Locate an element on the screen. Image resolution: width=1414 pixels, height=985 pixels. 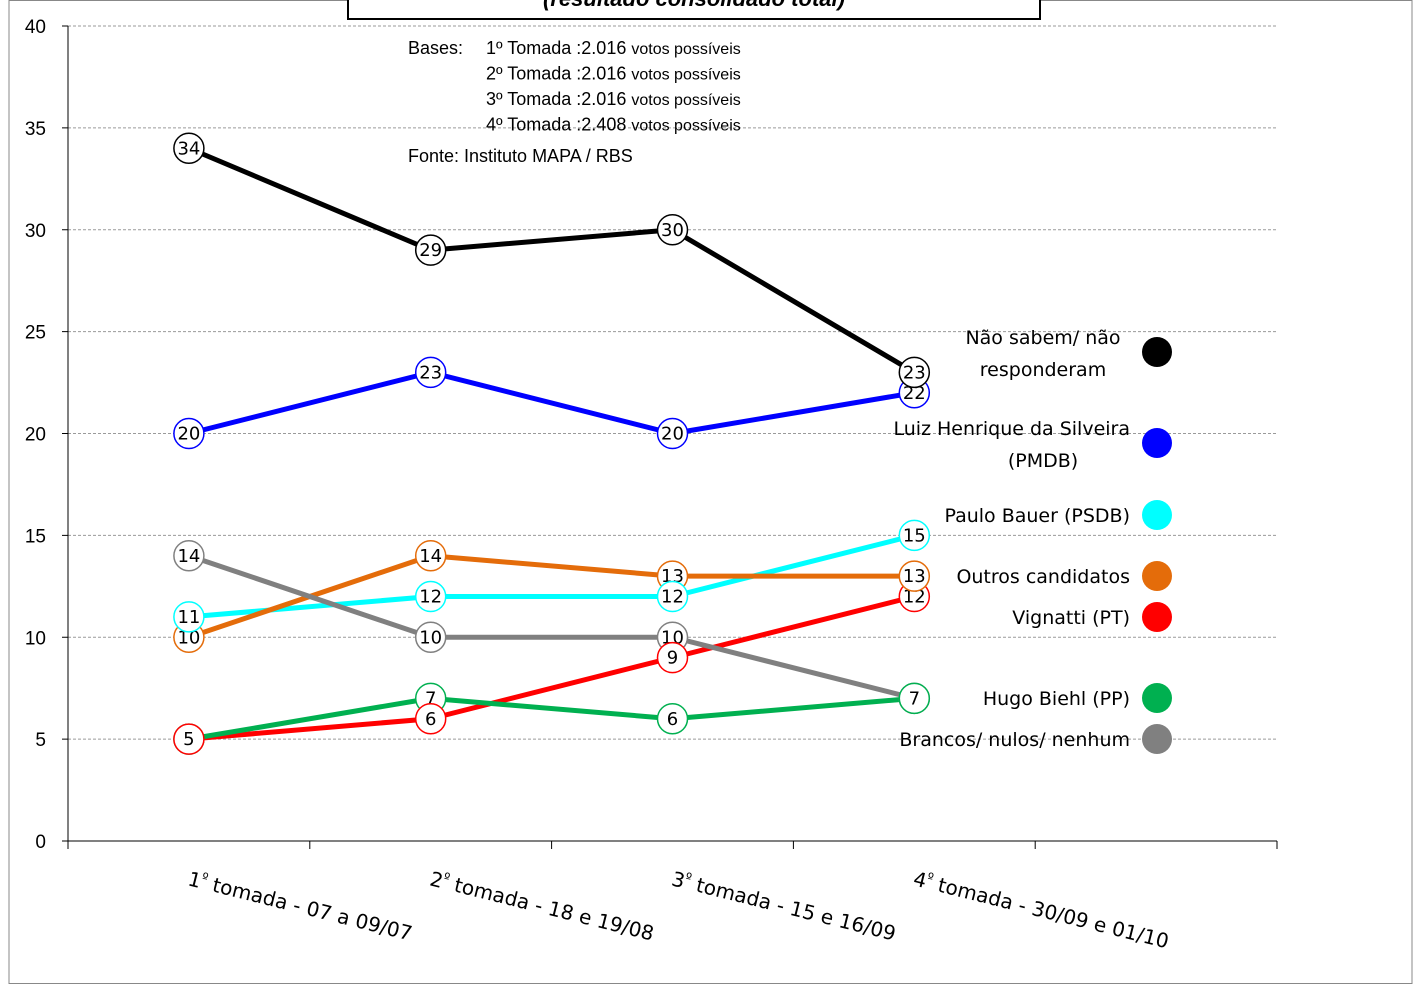
bases-line: 3º Tomada :2.016 votos possíveis is located at coordinates (613, 99).